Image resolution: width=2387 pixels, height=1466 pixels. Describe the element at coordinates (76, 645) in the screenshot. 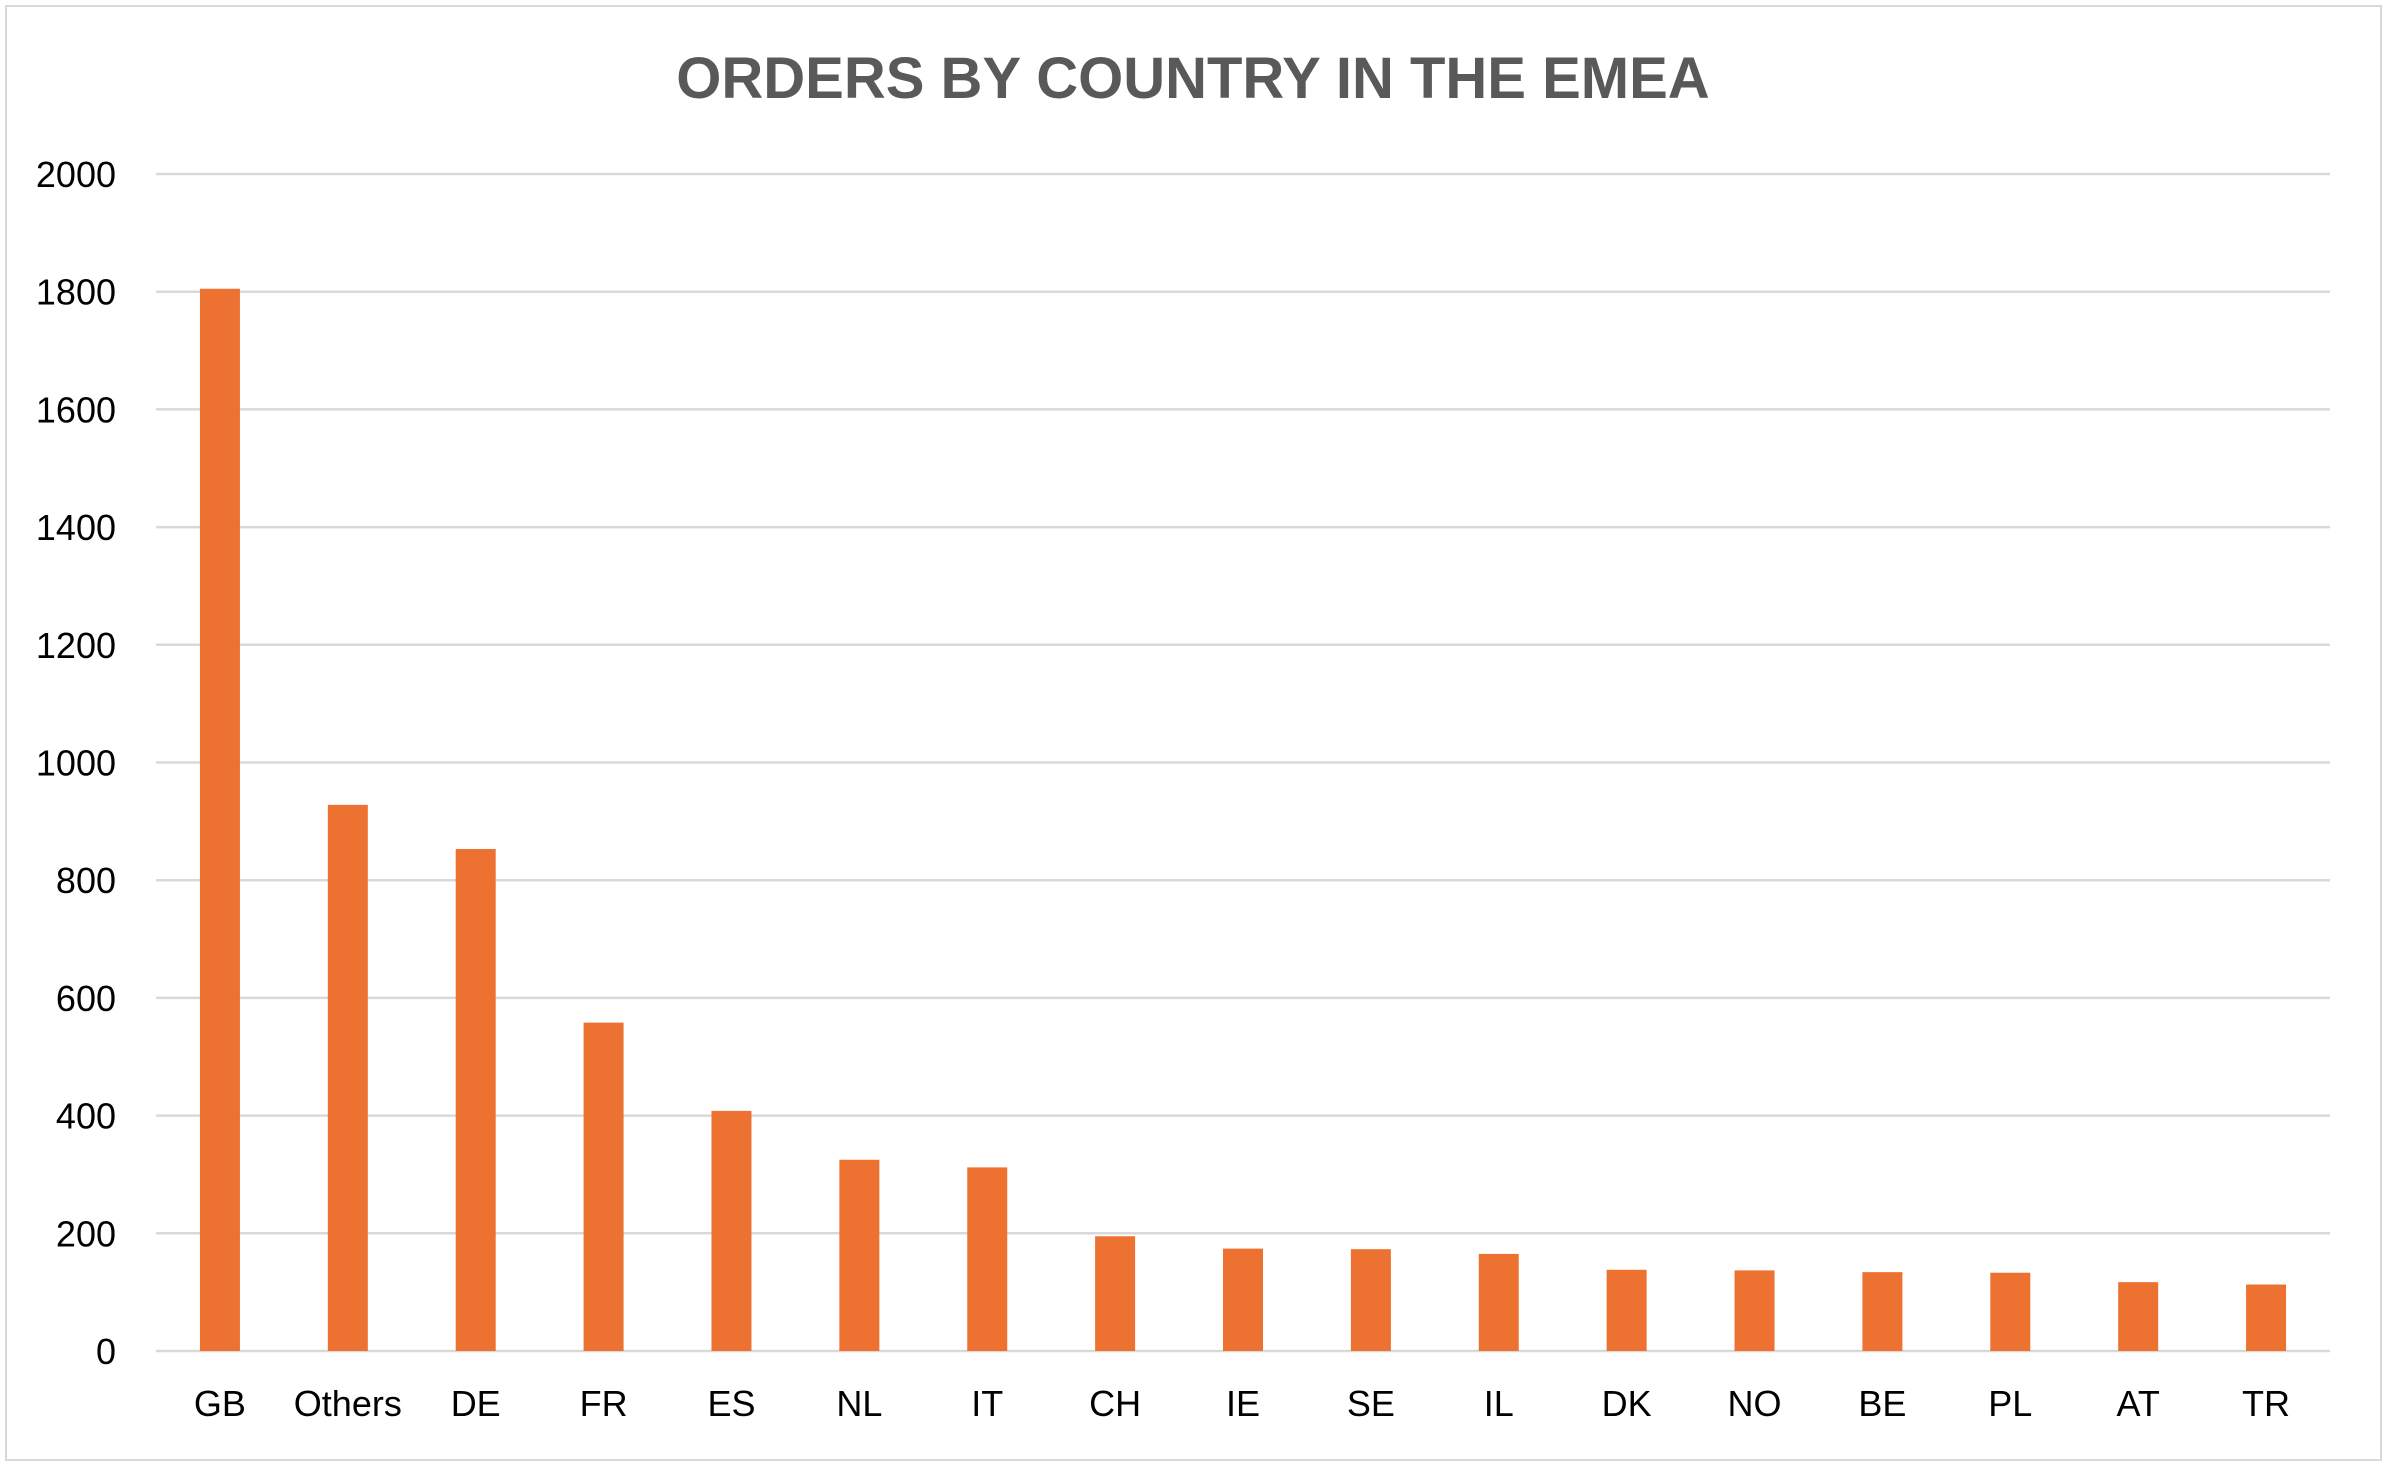

I see `y-tick-label: 1200` at that location.